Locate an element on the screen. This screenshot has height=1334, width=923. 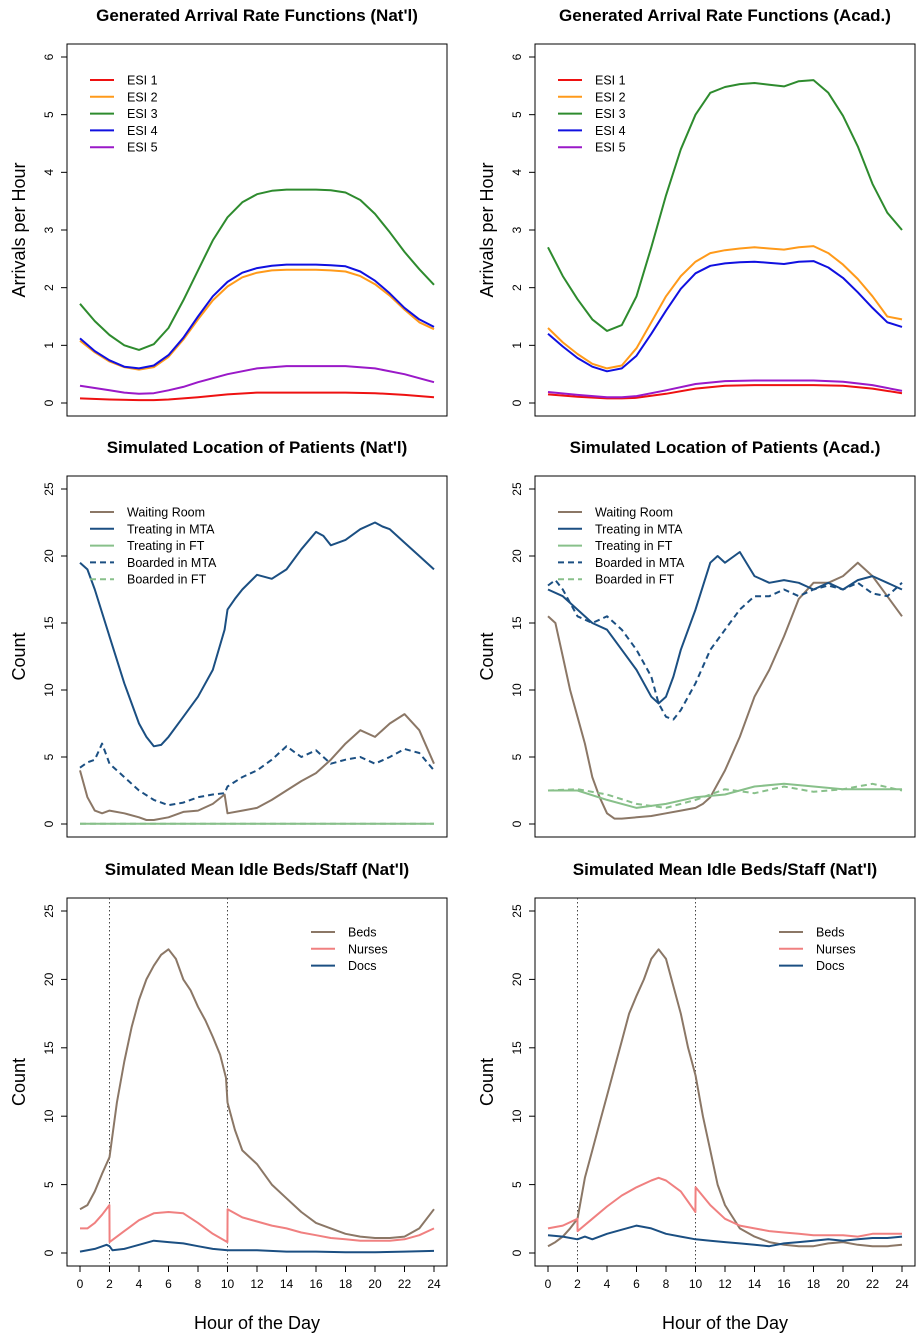
p3-legend-label-treating-in-ft: Treating in FT is located at coordinates (166, 546).